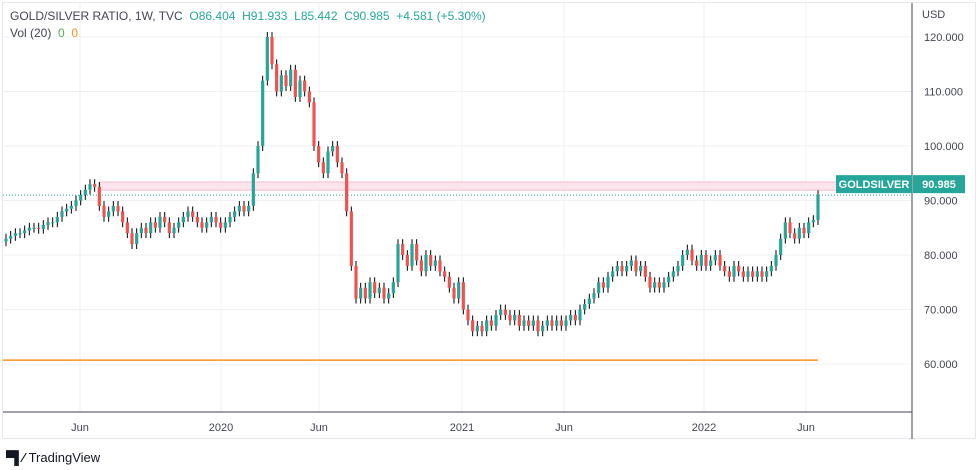 This screenshot has height=470, width=980. I want to click on volume-value-a: 0, so click(61, 33).